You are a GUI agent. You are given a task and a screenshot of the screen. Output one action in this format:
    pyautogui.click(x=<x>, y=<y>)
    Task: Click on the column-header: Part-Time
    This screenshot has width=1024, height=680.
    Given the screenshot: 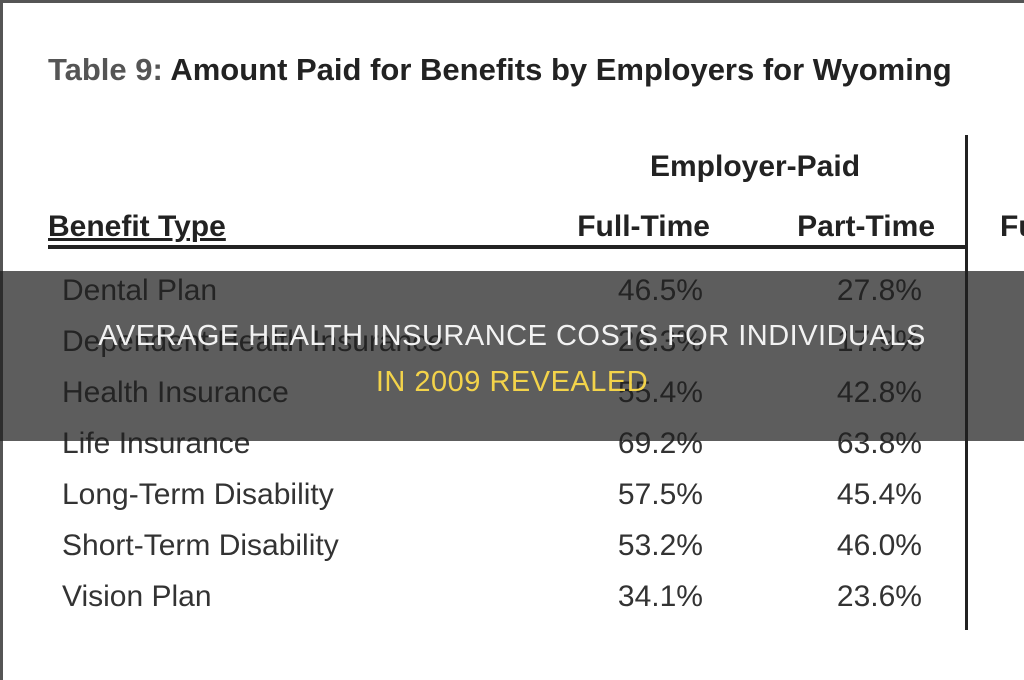 What is the action you would take?
    pyautogui.click(x=866, y=226)
    